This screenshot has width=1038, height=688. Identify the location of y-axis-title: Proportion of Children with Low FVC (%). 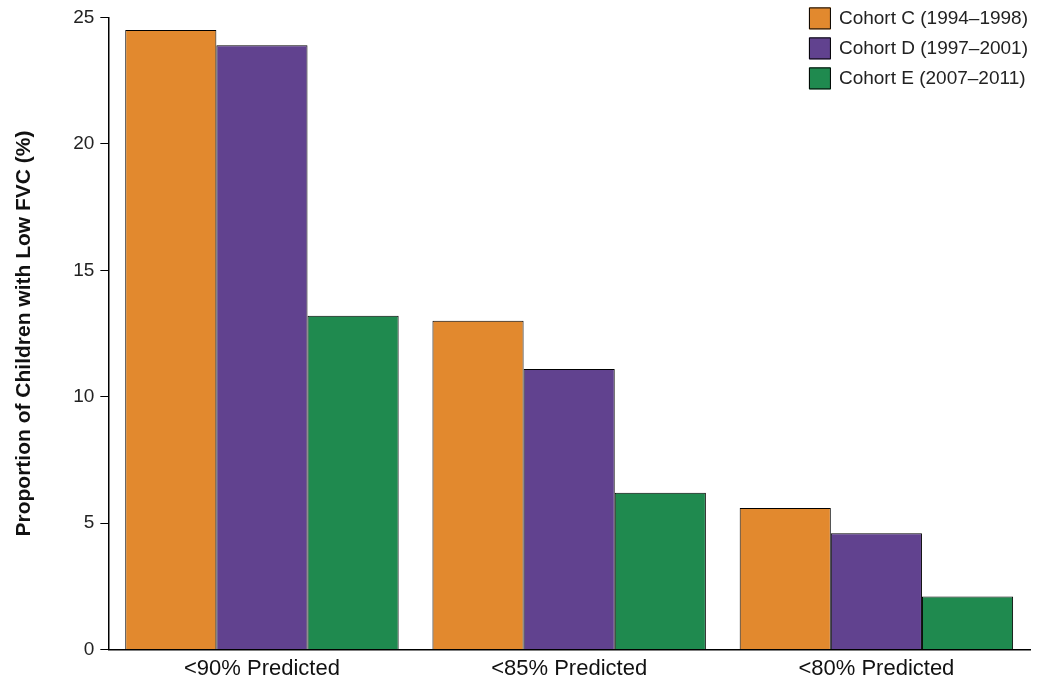
(23, 333).